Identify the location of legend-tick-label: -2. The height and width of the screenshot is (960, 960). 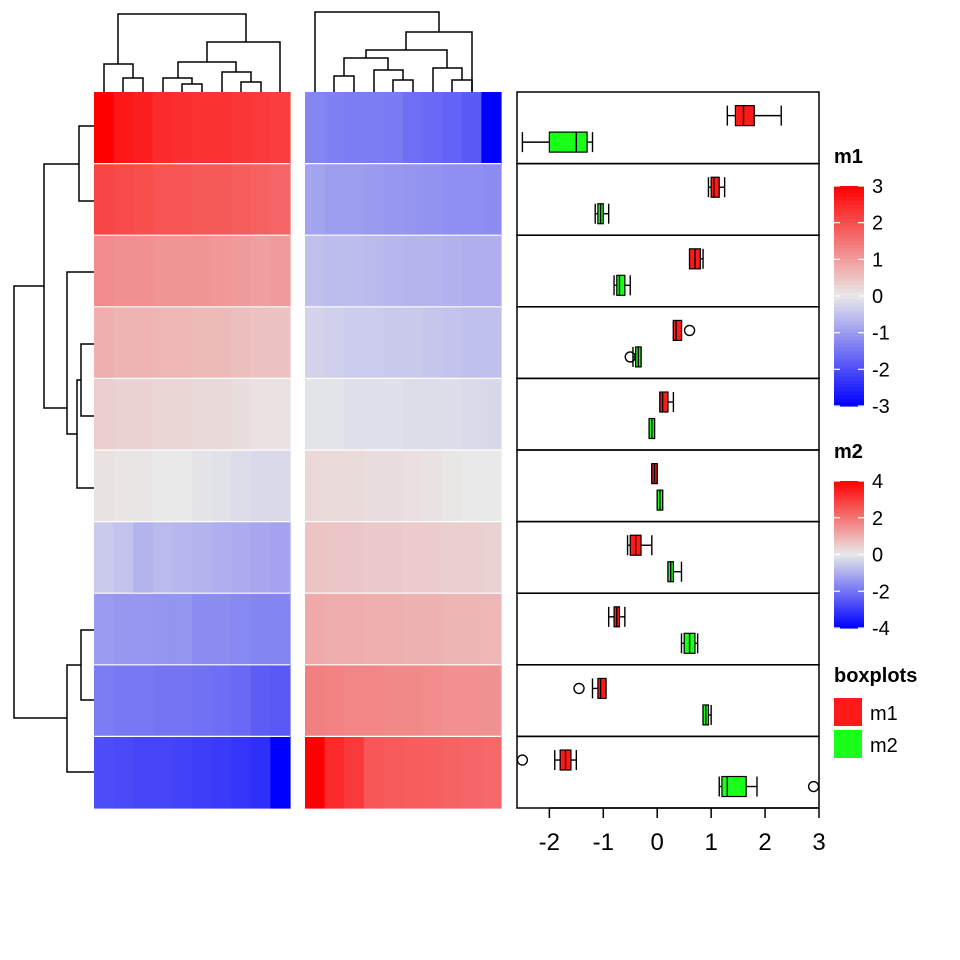
(881, 592).